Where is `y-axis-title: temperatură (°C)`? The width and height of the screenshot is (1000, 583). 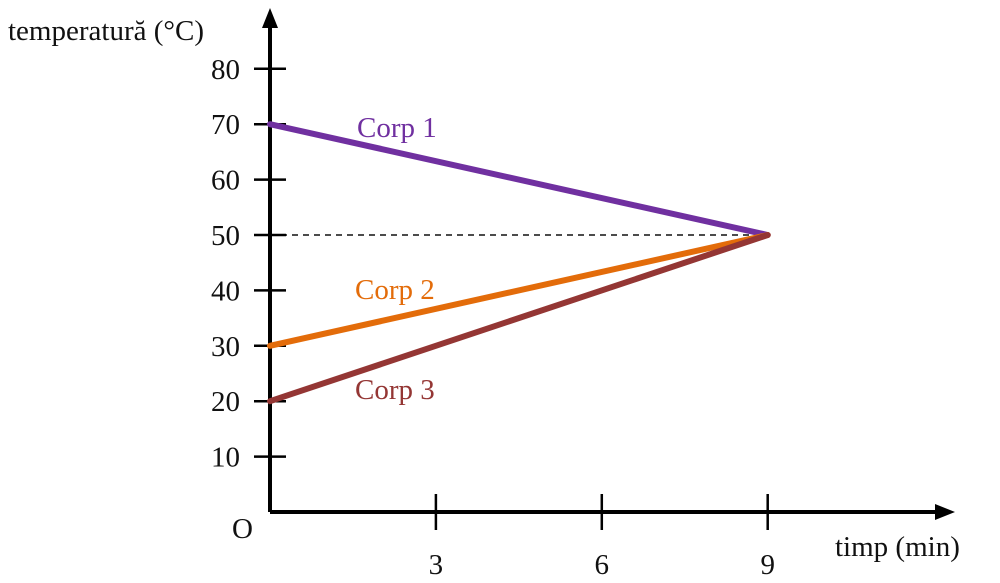
y-axis-title: temperatură (°C) is located at coordinates (106, 31).